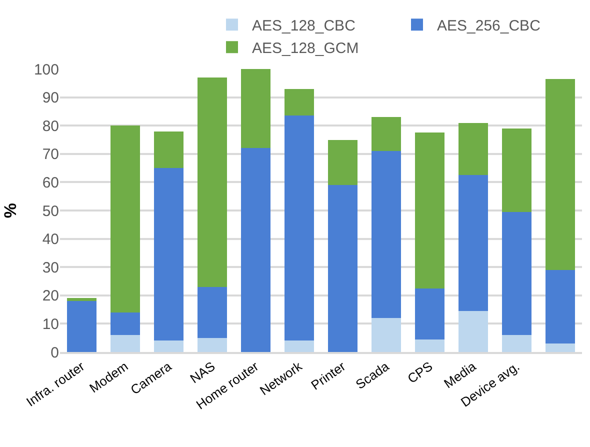 The image size is (590, 447). I want to click on y-tick-label: 80, so click(50, 126).